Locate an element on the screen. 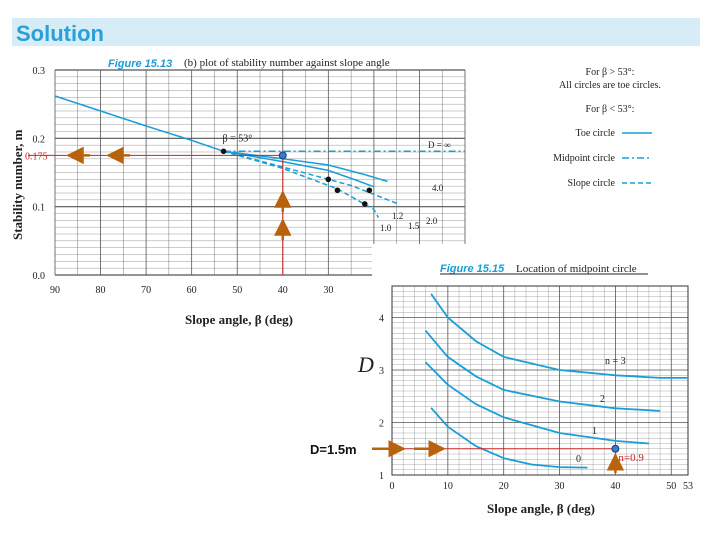 The height and width of the screenshot is (540, 720). stability-x-tick: 40 is located at coordinates (283, 290).